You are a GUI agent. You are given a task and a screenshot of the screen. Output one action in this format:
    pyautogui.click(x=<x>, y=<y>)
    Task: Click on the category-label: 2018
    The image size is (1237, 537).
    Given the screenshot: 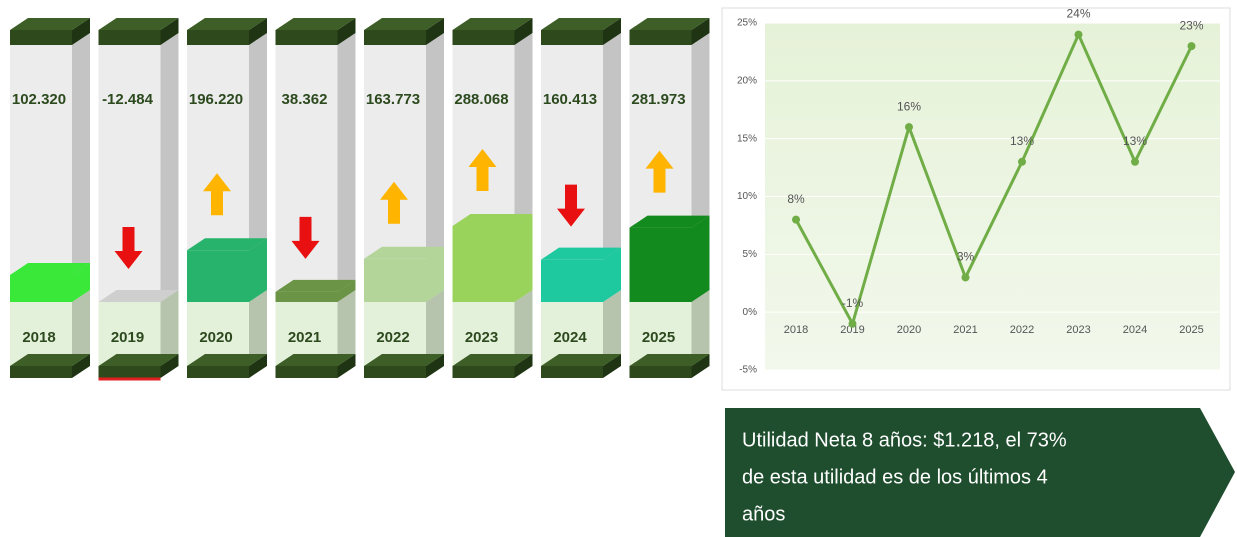 What is the action you would take?
    pyautogui.click(x=38, y=337)
    